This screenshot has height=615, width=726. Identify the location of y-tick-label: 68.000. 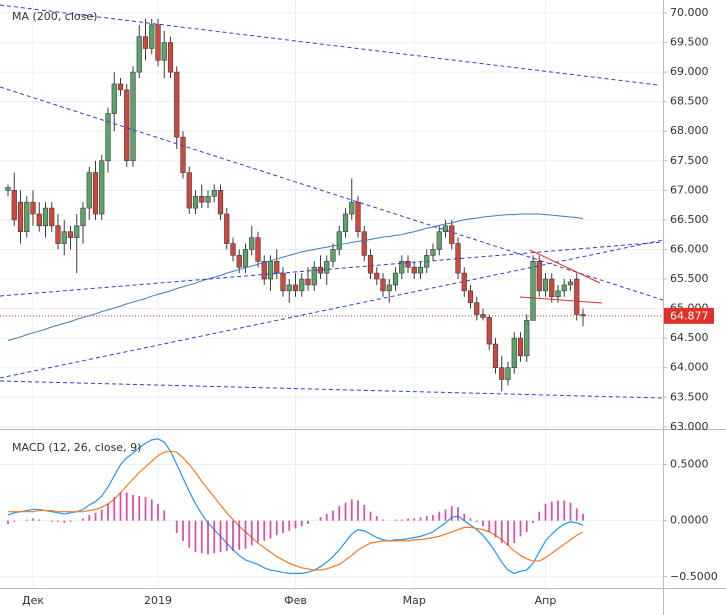
(689, 130).